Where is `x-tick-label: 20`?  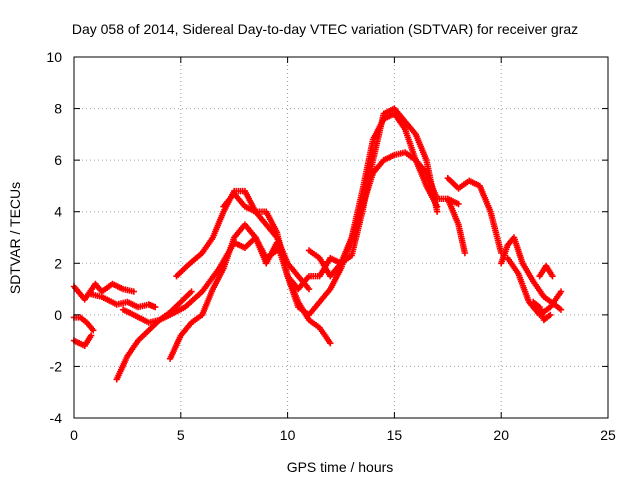
x-tick-label: 20 is located at coordinates (501, 435).